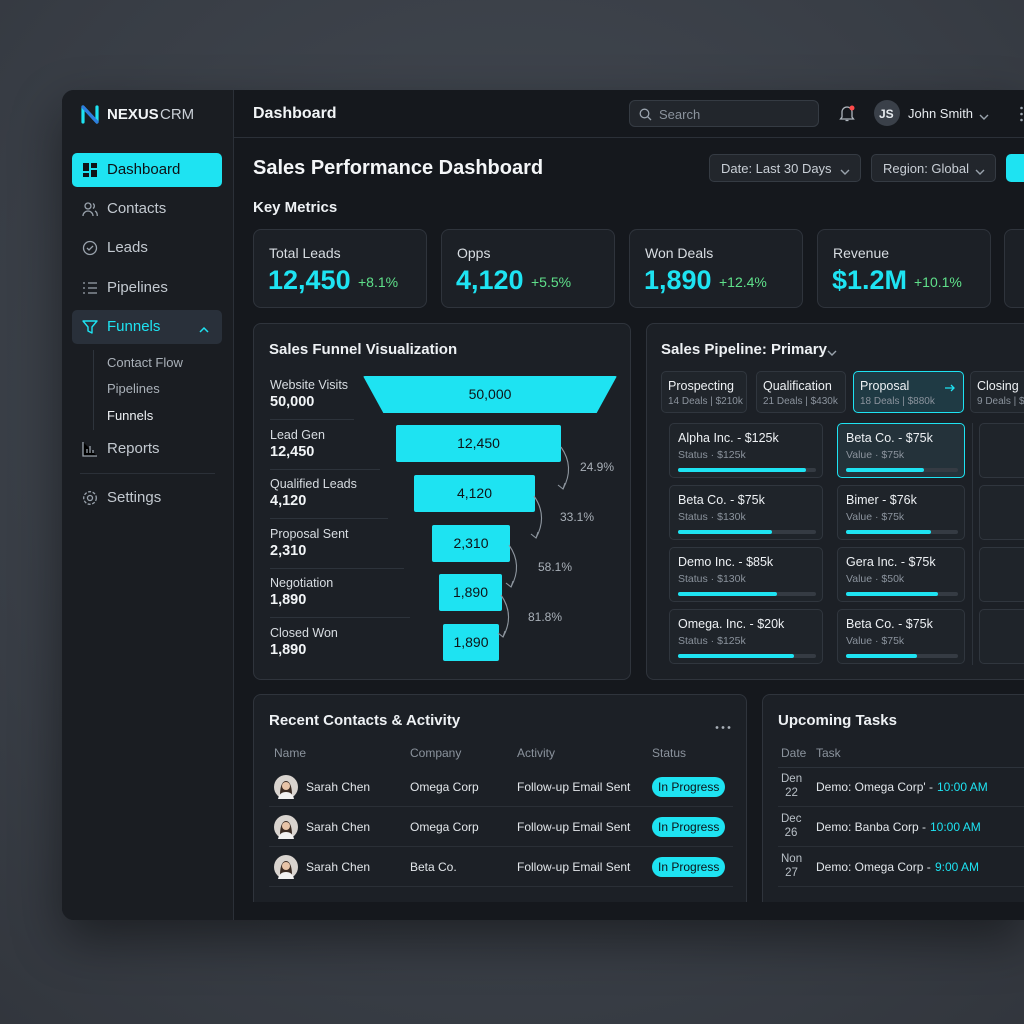  I want to click on task-day: 26, so click(791, 833).